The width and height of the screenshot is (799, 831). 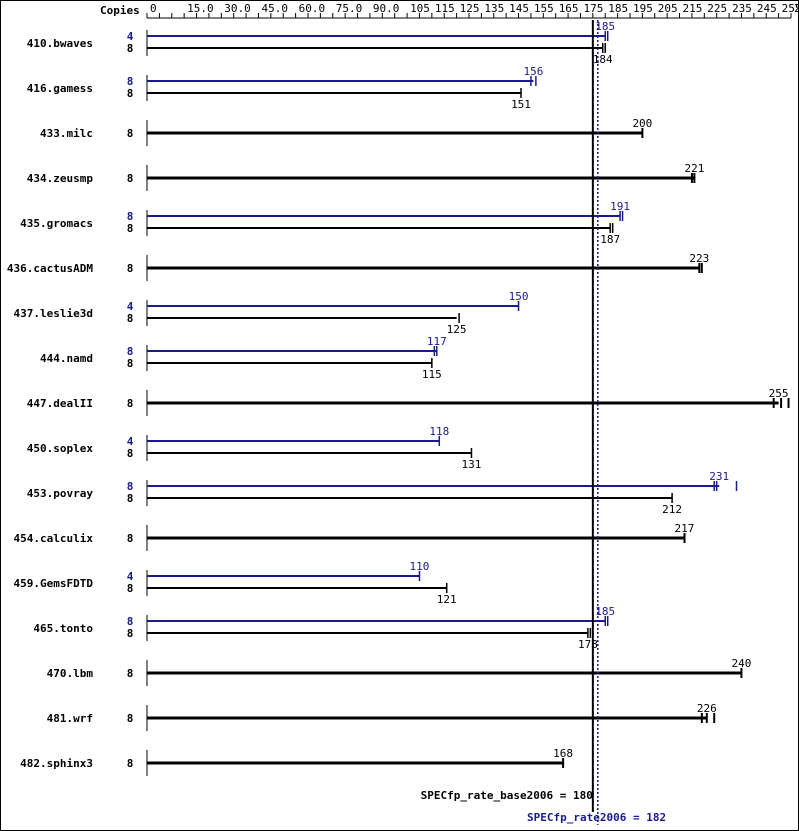 I want to click on bar-value-label: 231, so click(x=719, y=476).